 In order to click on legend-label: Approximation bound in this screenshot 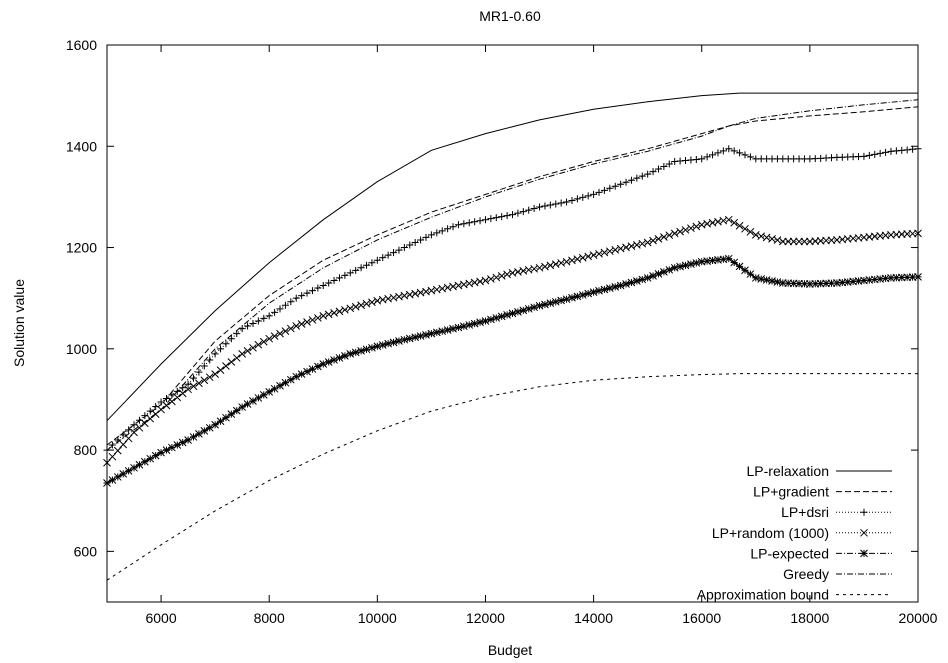, I will do `click(763, 595)`.